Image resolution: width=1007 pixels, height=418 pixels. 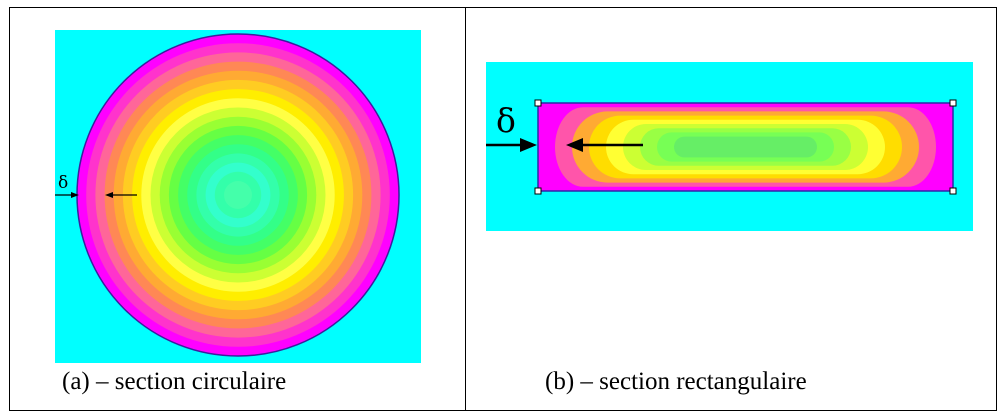 I want to click on caption-rectangular-section: (b) – section rectangulaire, so click(x=676, y=381).